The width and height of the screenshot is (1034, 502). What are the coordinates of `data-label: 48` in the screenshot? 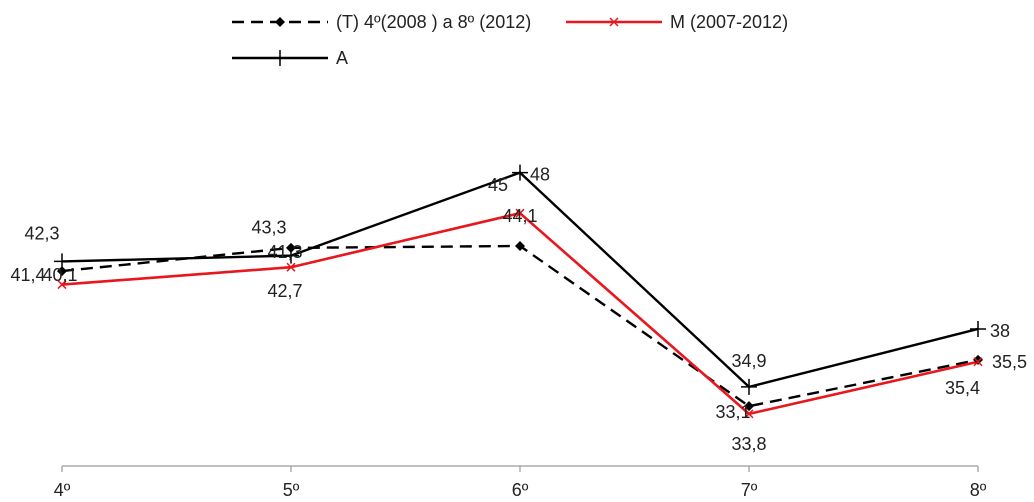 It's located at (540, 175).